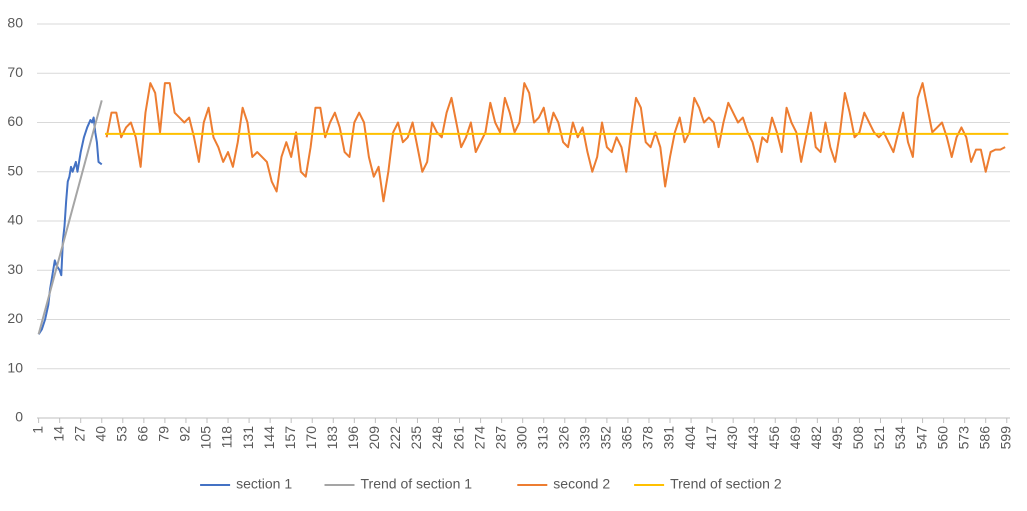  What do you see at coordinates (963, 438) in the screenshot?
I see `x-tick-label: 573` at bounding box center [963, 438].